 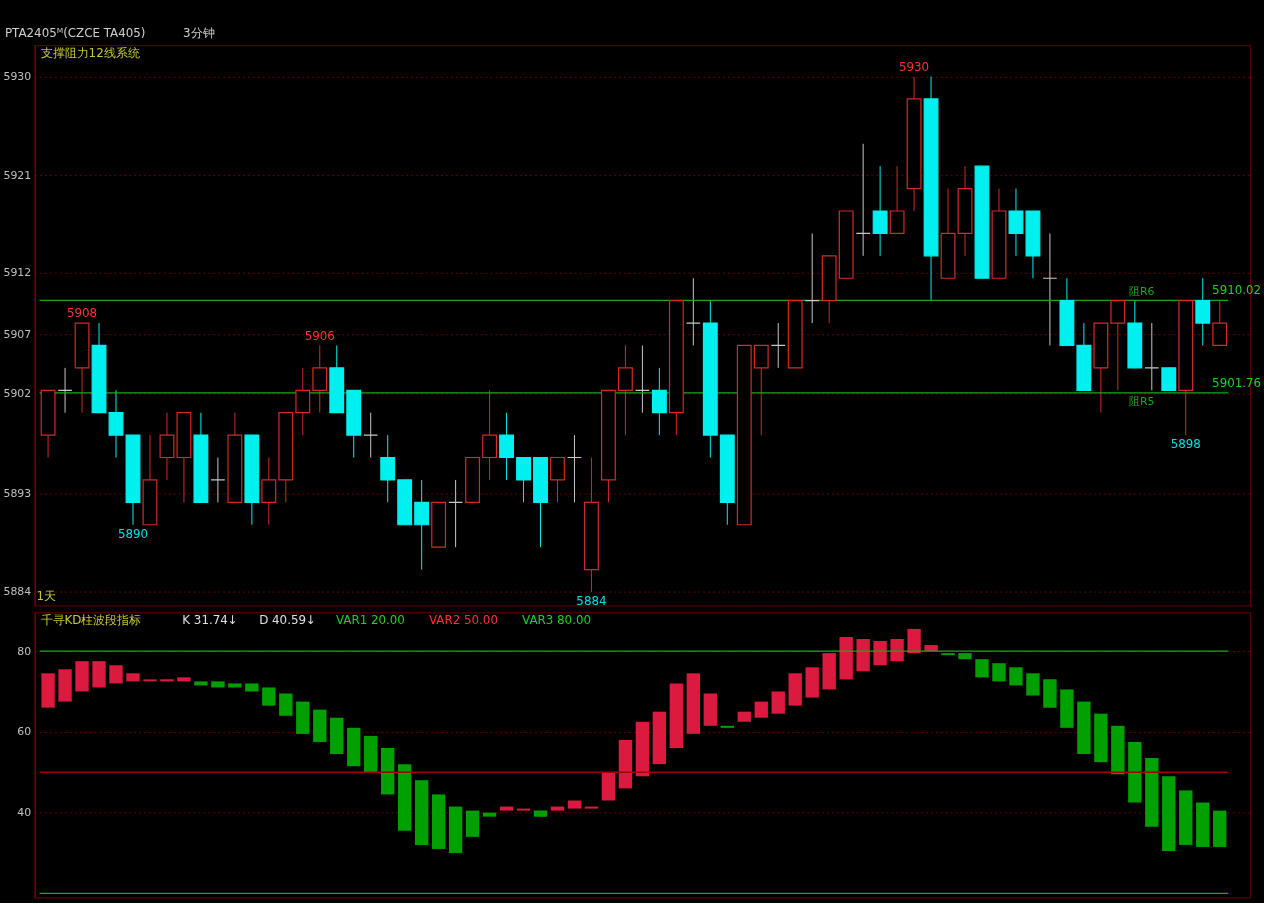 I want to click on annotation: D 40.59↓, so click(x=287, y=620).